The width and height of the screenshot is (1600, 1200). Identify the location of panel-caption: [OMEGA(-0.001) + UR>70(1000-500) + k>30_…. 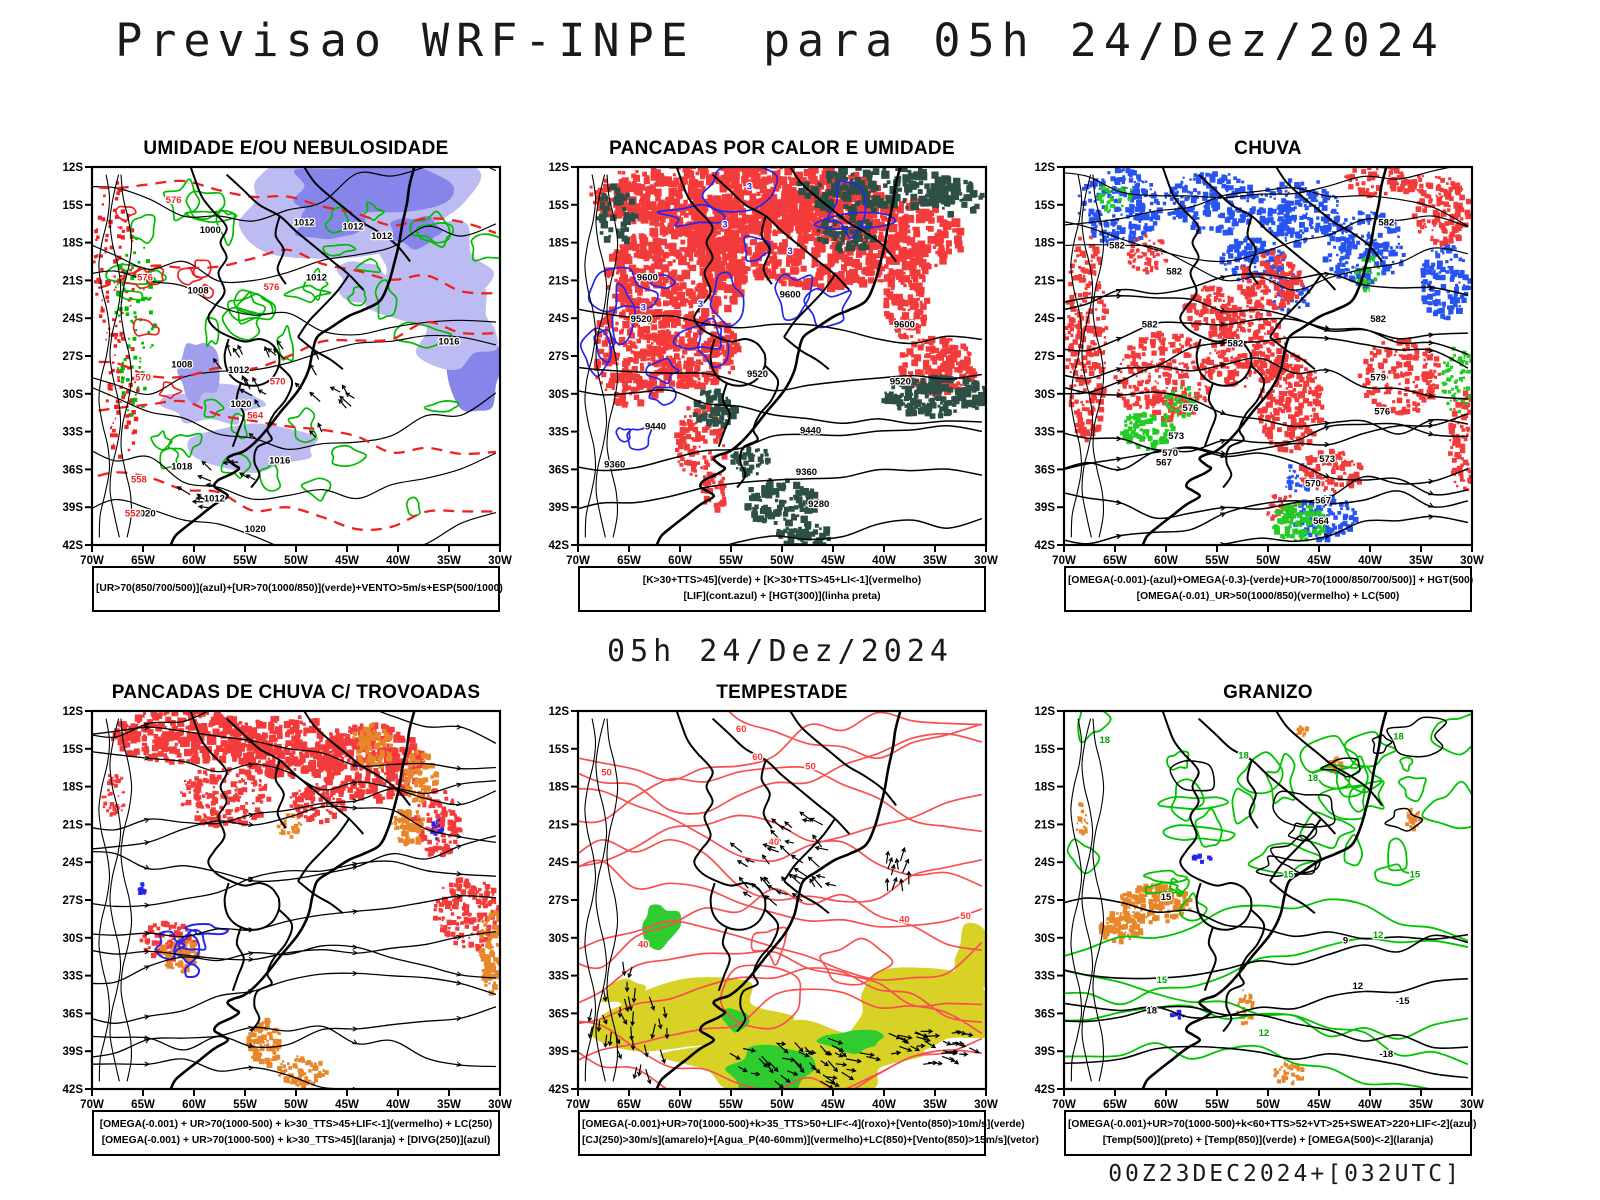
(296, 1133).